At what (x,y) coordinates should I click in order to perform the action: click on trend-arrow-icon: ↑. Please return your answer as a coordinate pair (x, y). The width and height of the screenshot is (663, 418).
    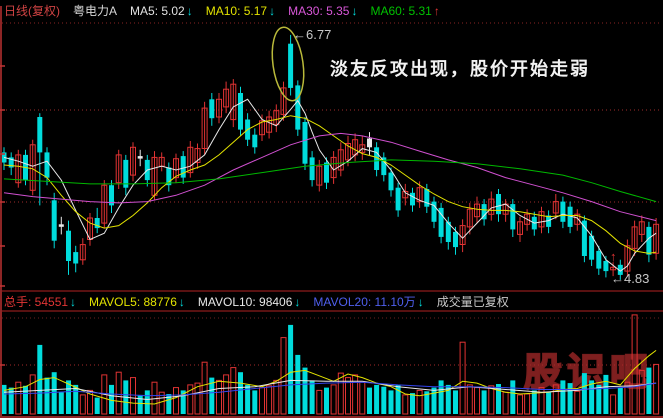
    Looking at the image, I should click on (436, 10).